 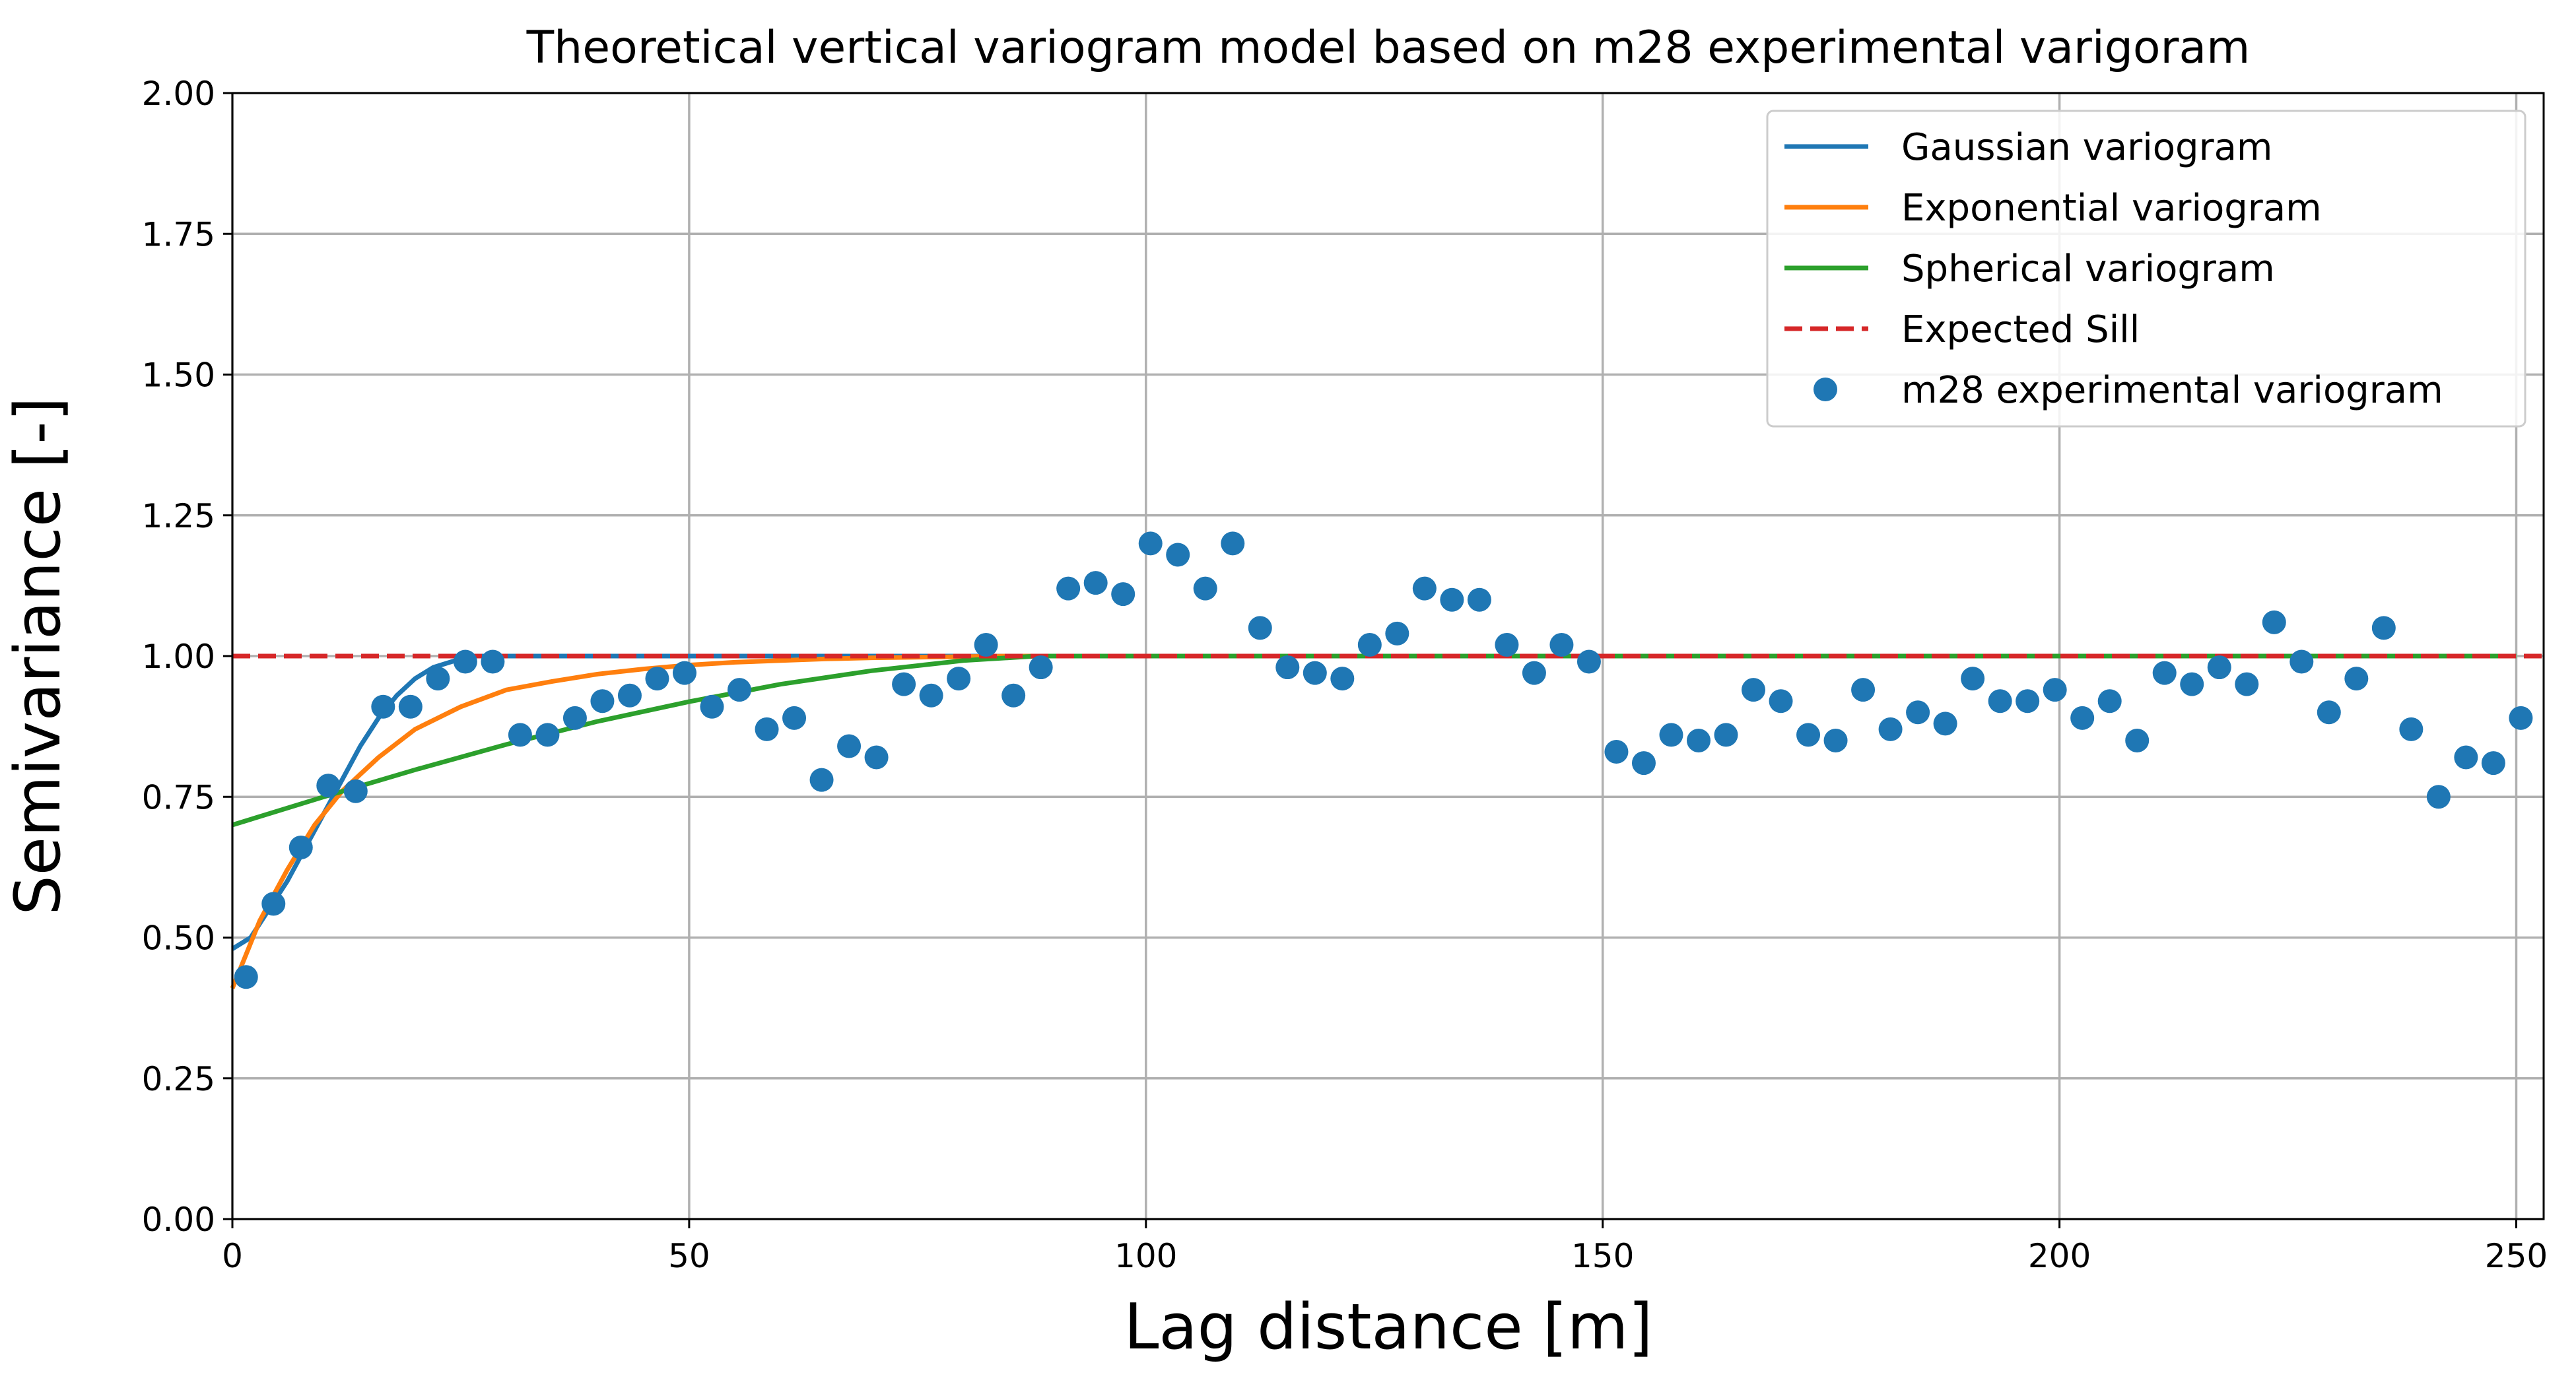 I want to click on y-tick-label: 1.50, so click(x=179, y=375).